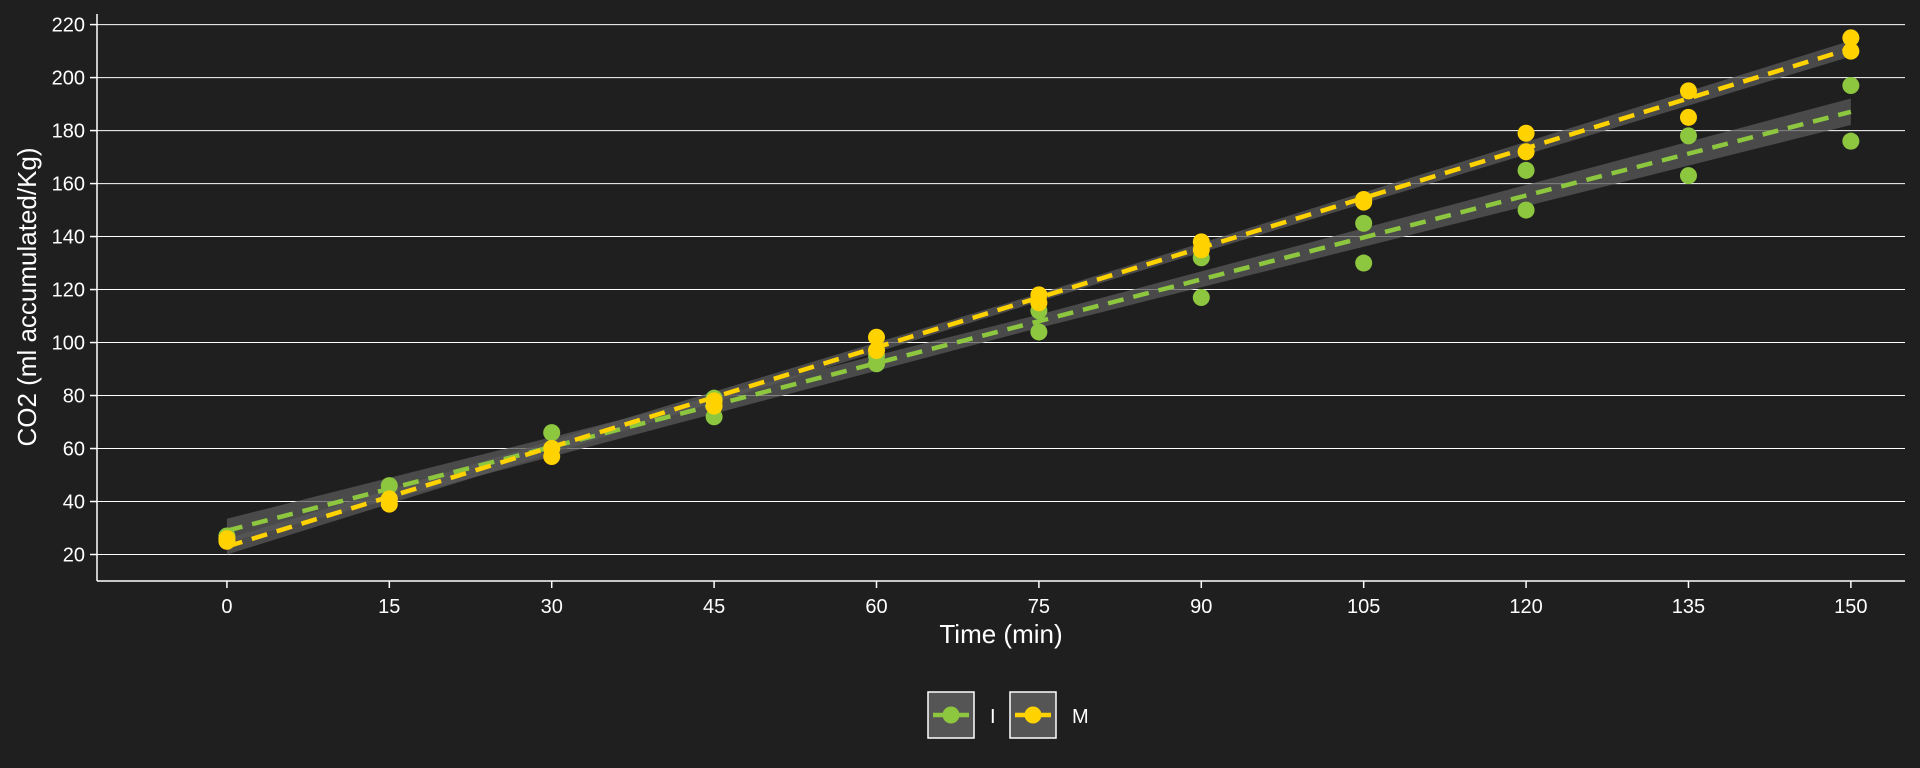 The image size is (1920, 768). What do you see at coordinates (1363, 607) in the screenshot?
I see `x-tick-label: 105` at bounding box center [1363, 607].